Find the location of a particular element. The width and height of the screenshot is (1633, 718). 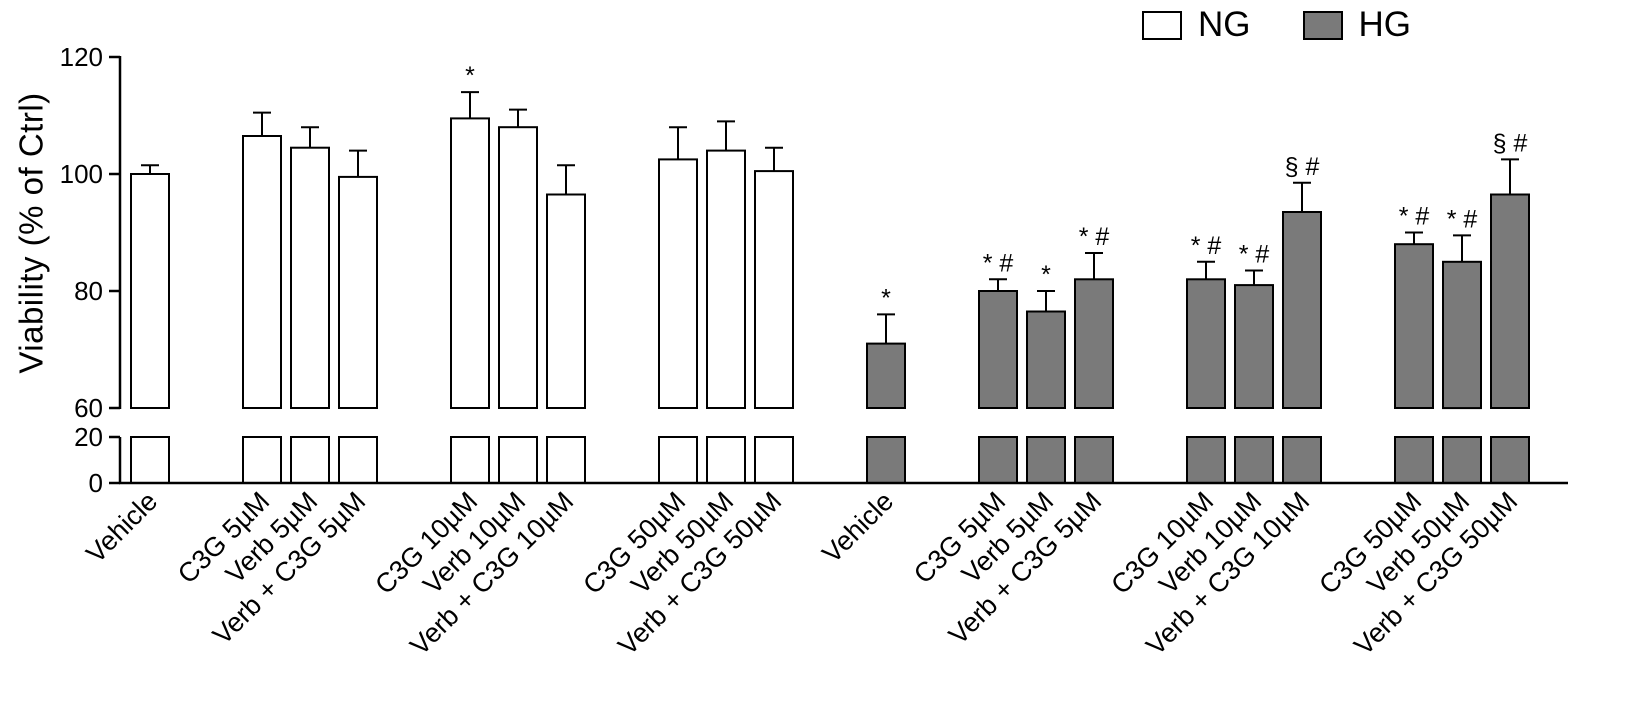

legend-entry-ng: NG is located at coordinates (1196, 25).